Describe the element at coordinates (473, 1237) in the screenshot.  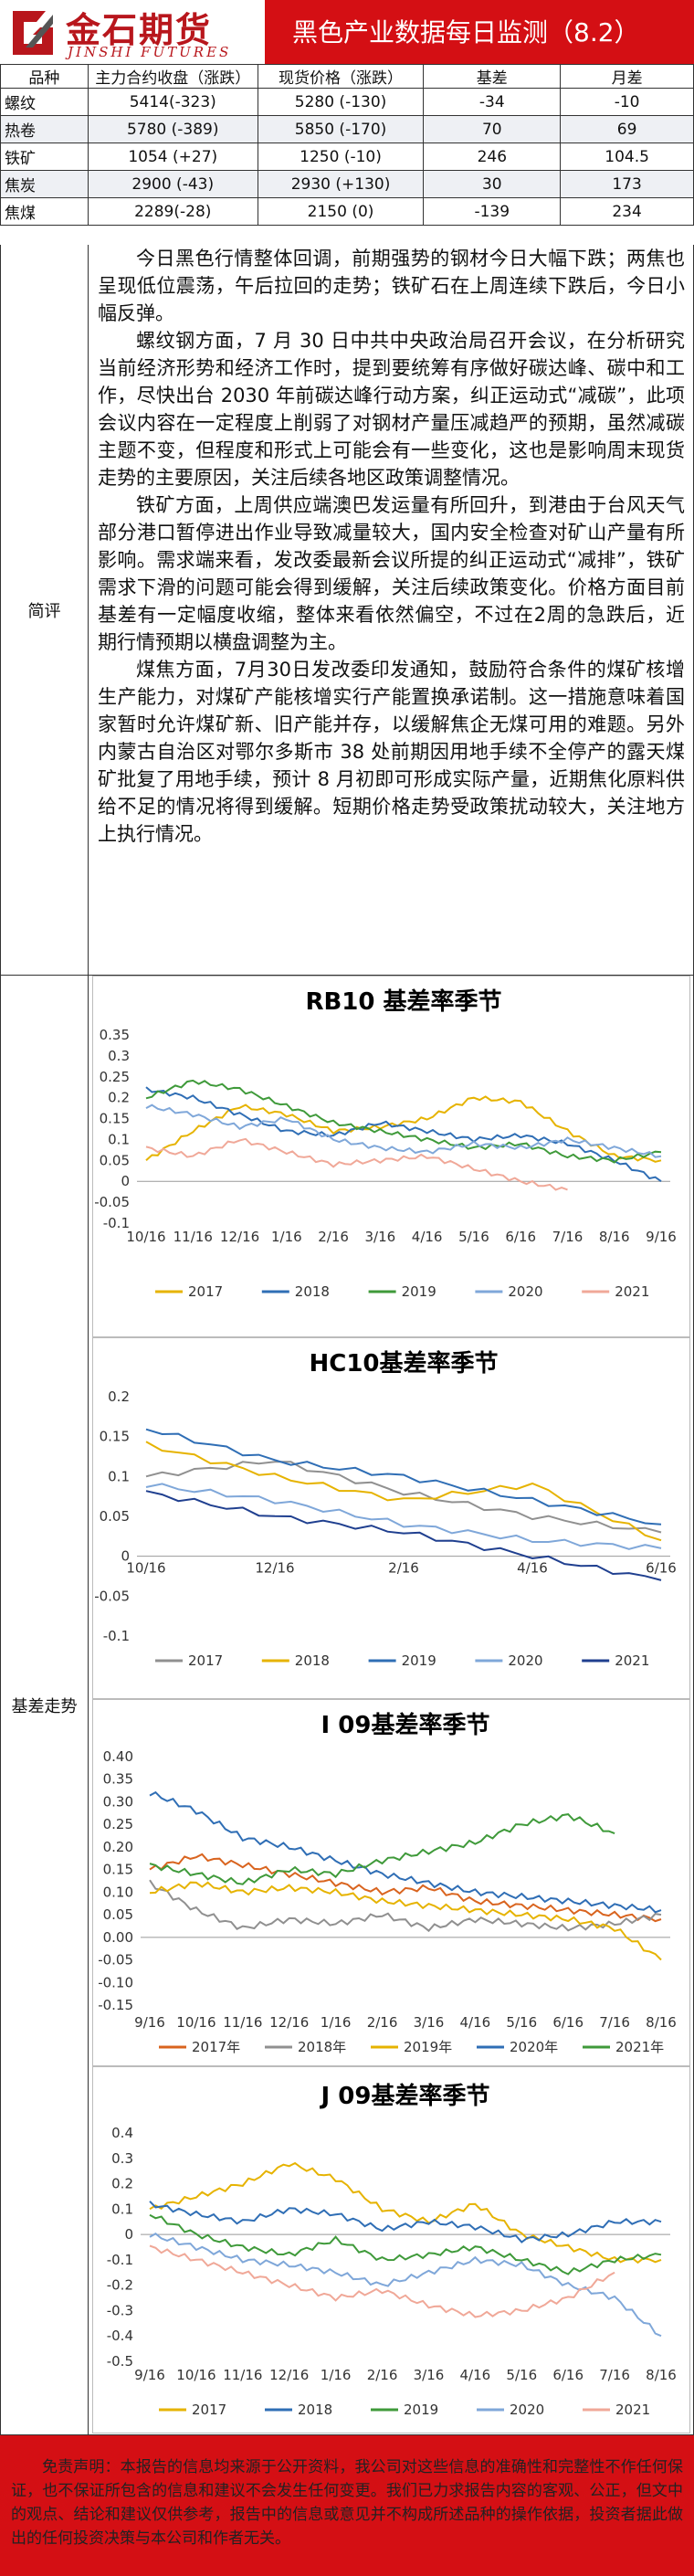
I see `x-tick-label: 5/16` at that location.